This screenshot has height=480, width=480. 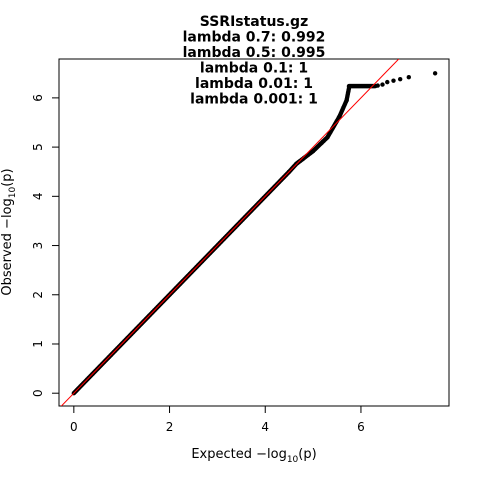 What do you see at coordinates (223, 454) in the screenshot?
I see `x-axis-label-prefix: Expected` at bounding box center [223, 454].